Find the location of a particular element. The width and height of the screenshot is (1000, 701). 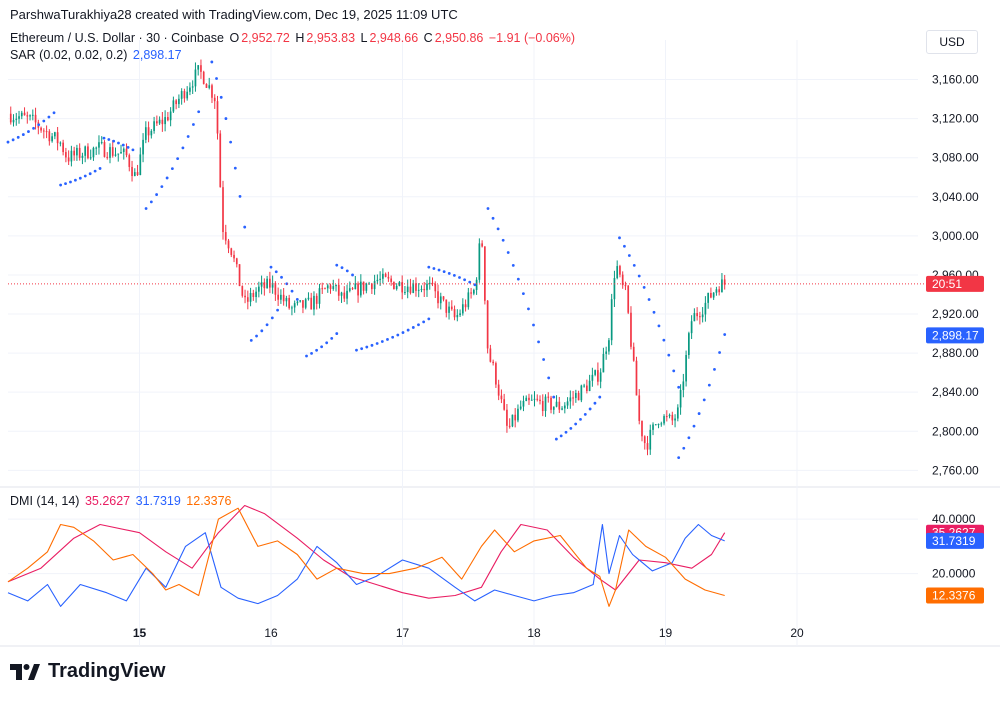

currency-button: USD is located at coordinates (952, 42).